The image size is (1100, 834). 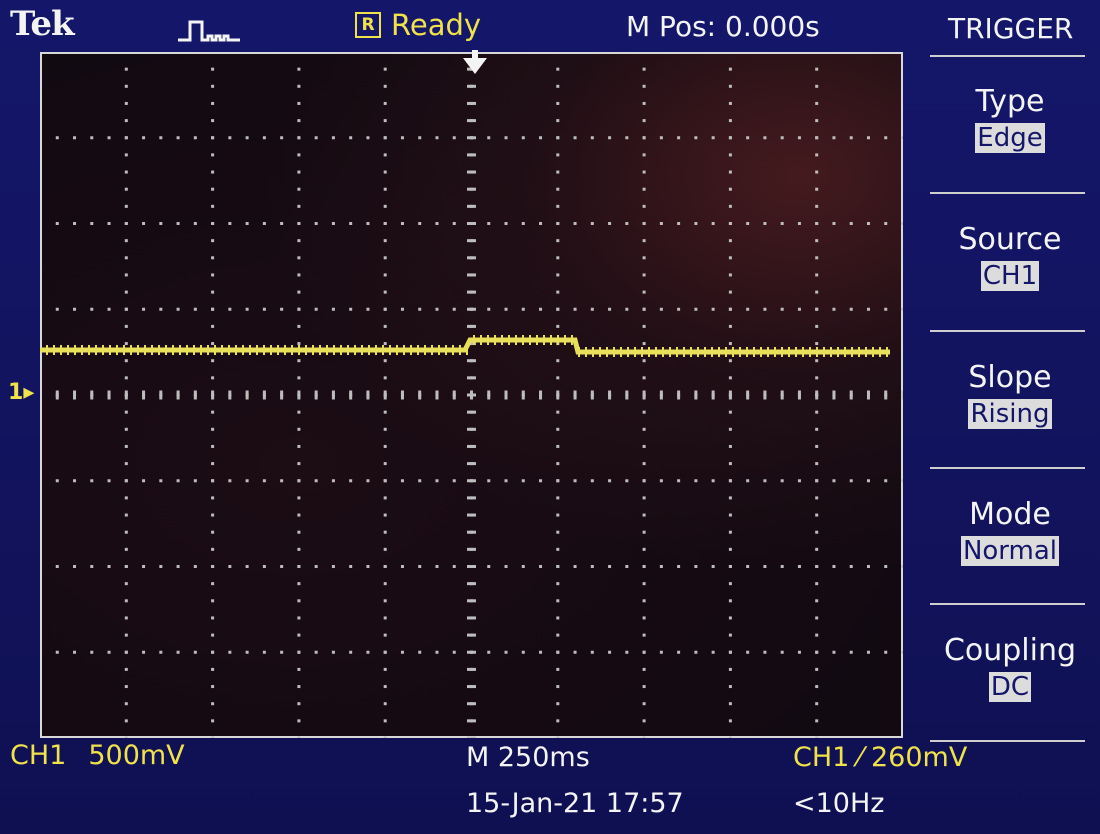 What do you see at coordinates (880, 757) in the screenshot?
I see `trigger-level-readout: CH1 ⁄ 260mV` at bounding box center [880, 757].